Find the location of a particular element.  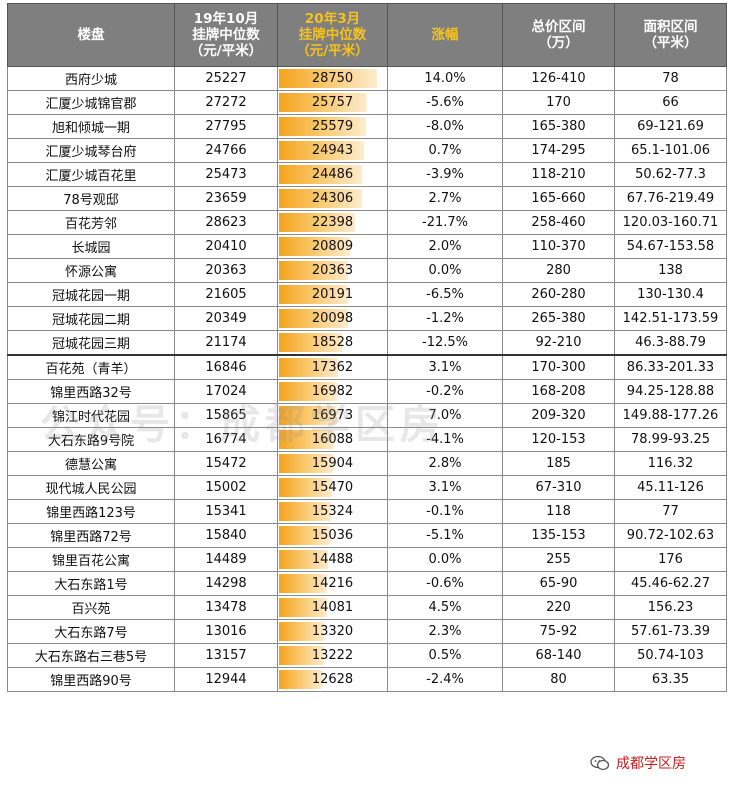

cell-estate: 锦里百花公寓 is located at coordinates (91, 559).